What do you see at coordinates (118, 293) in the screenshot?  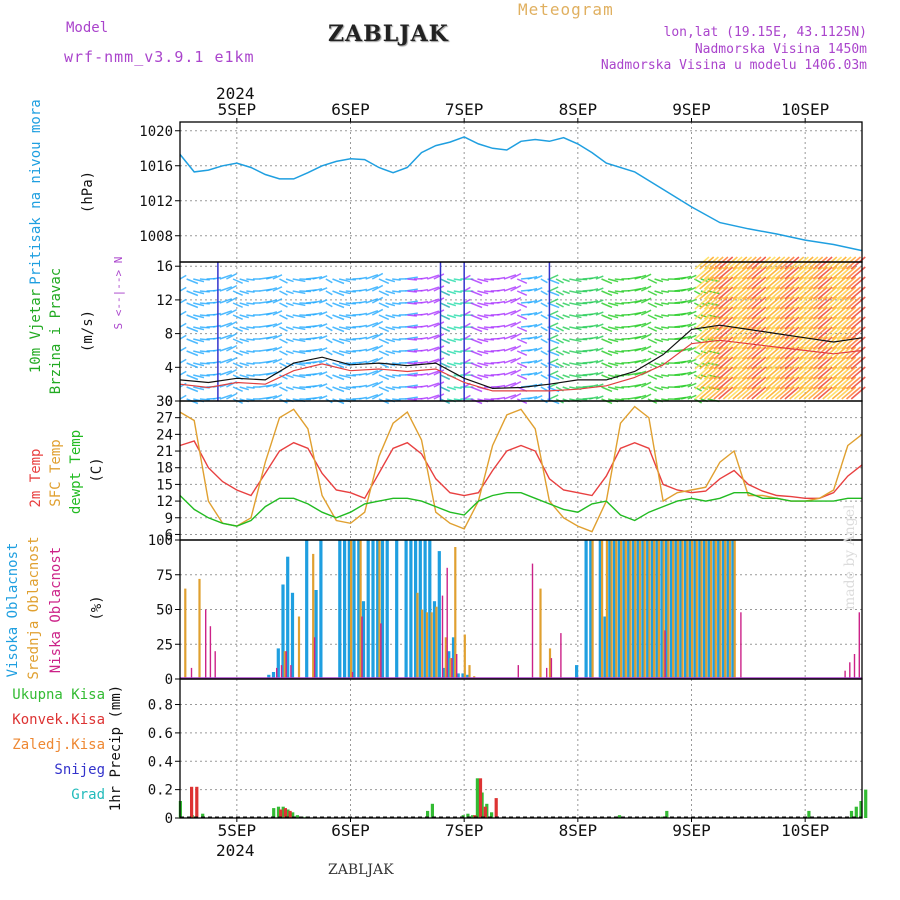 I see `wind-compass-label: S <--|--> N` at bounding box center [118, 293].